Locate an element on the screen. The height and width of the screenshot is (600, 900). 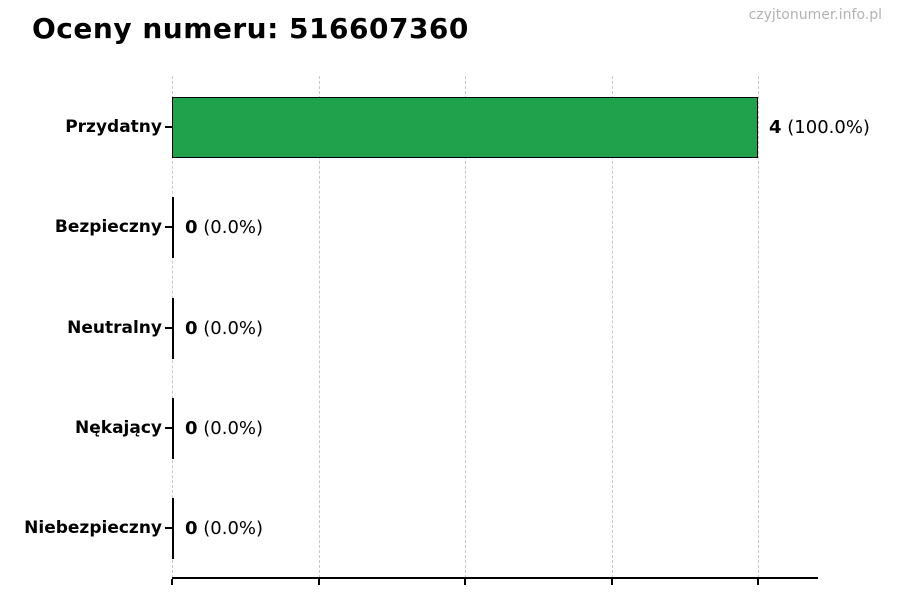
value-percent: (100.0%) is located at coordinates (828, 127).